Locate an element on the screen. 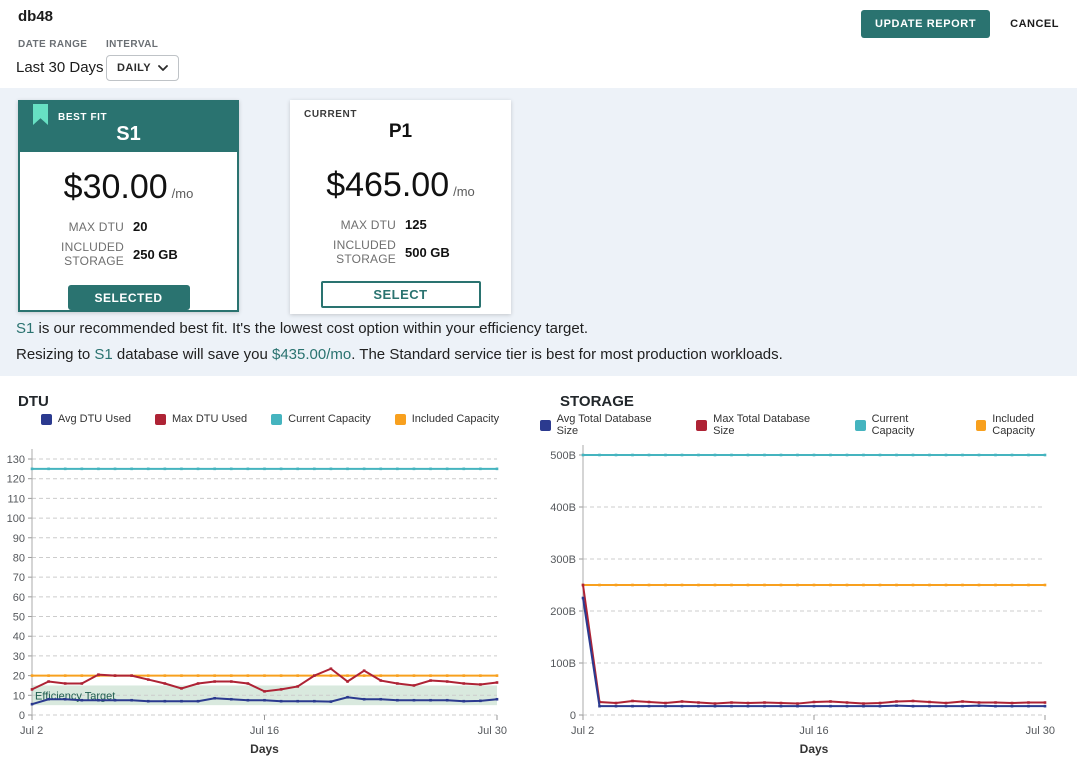 The image size is (1077, 762). svg-text: 0 is located at coordinates (573, 716).